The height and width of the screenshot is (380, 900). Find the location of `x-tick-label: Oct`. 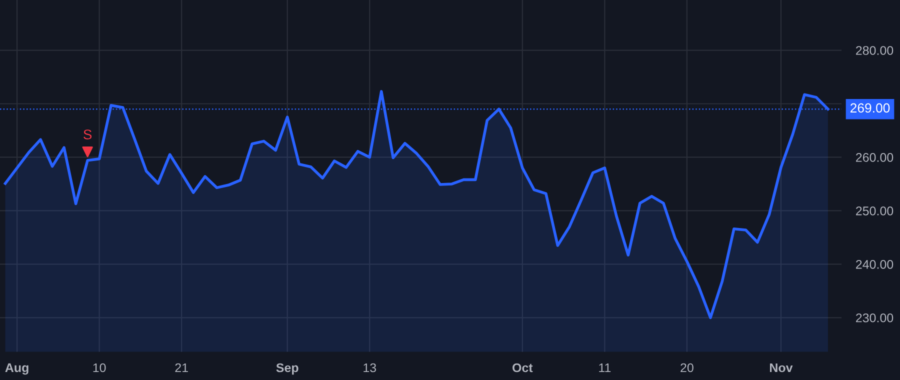

x-tick-label: Oct is located at coordinates (522, 367).